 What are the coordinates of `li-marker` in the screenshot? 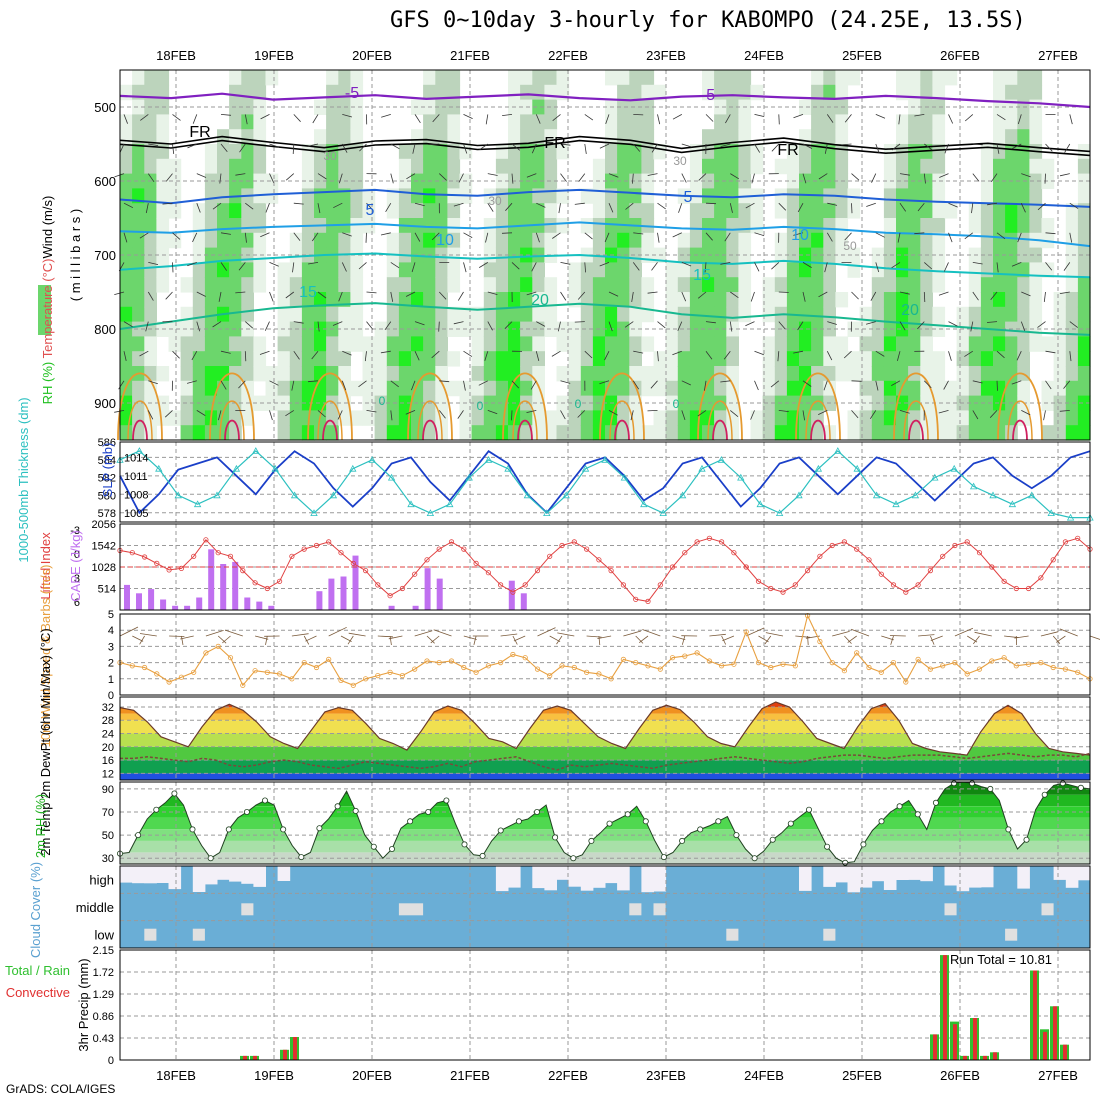 It's located at (341, 553).